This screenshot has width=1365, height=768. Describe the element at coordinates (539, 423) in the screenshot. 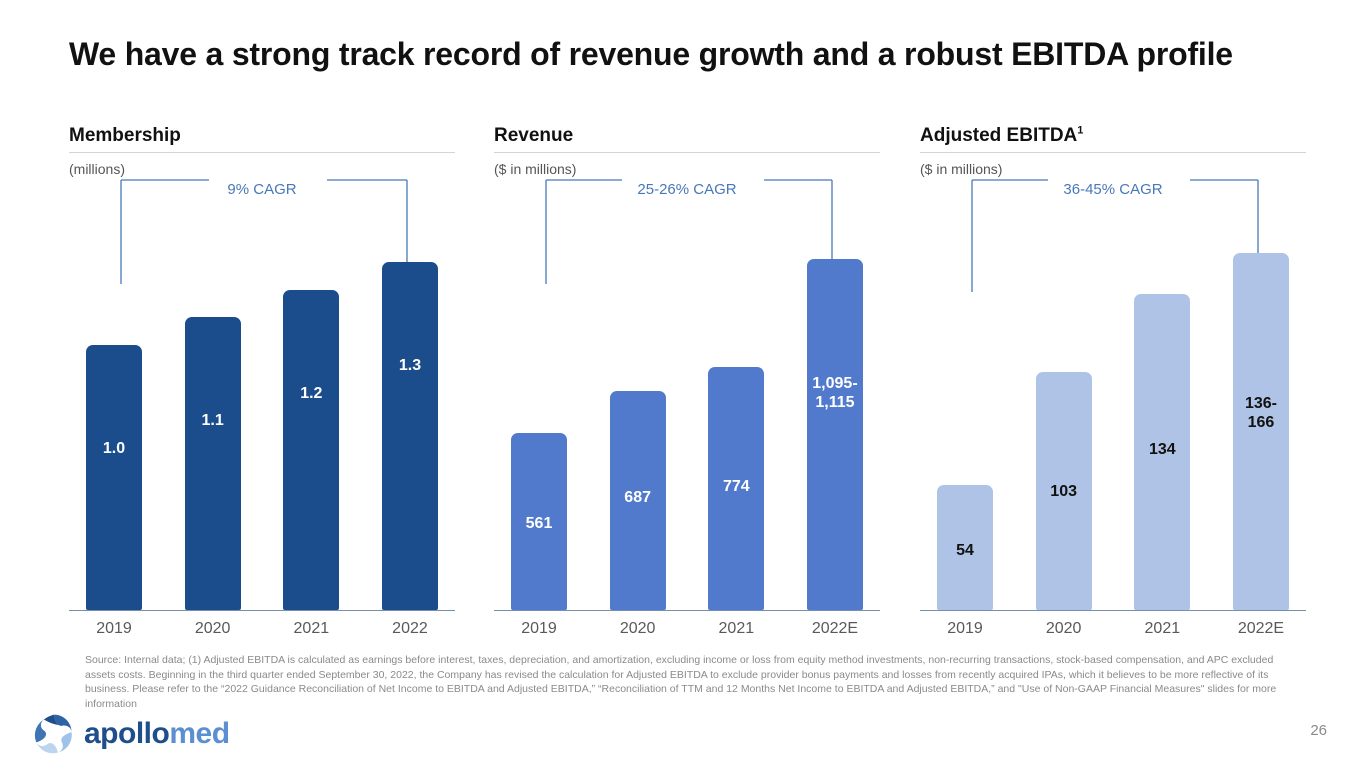

I see `bar-slot: 561` at that location.